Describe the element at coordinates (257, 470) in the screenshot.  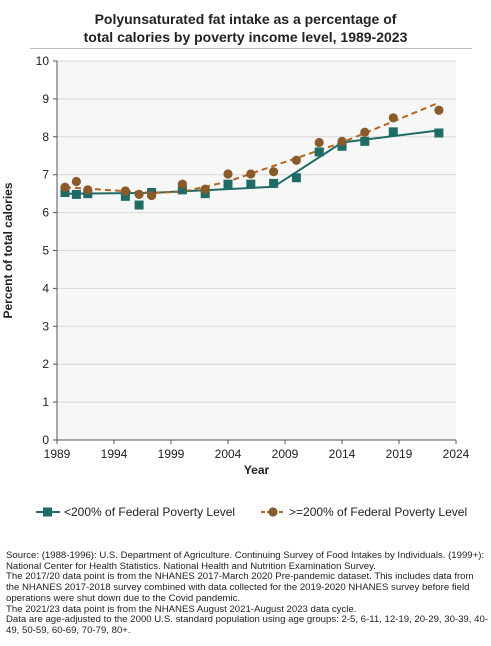
I see `x-axis-label: Year` at that location.